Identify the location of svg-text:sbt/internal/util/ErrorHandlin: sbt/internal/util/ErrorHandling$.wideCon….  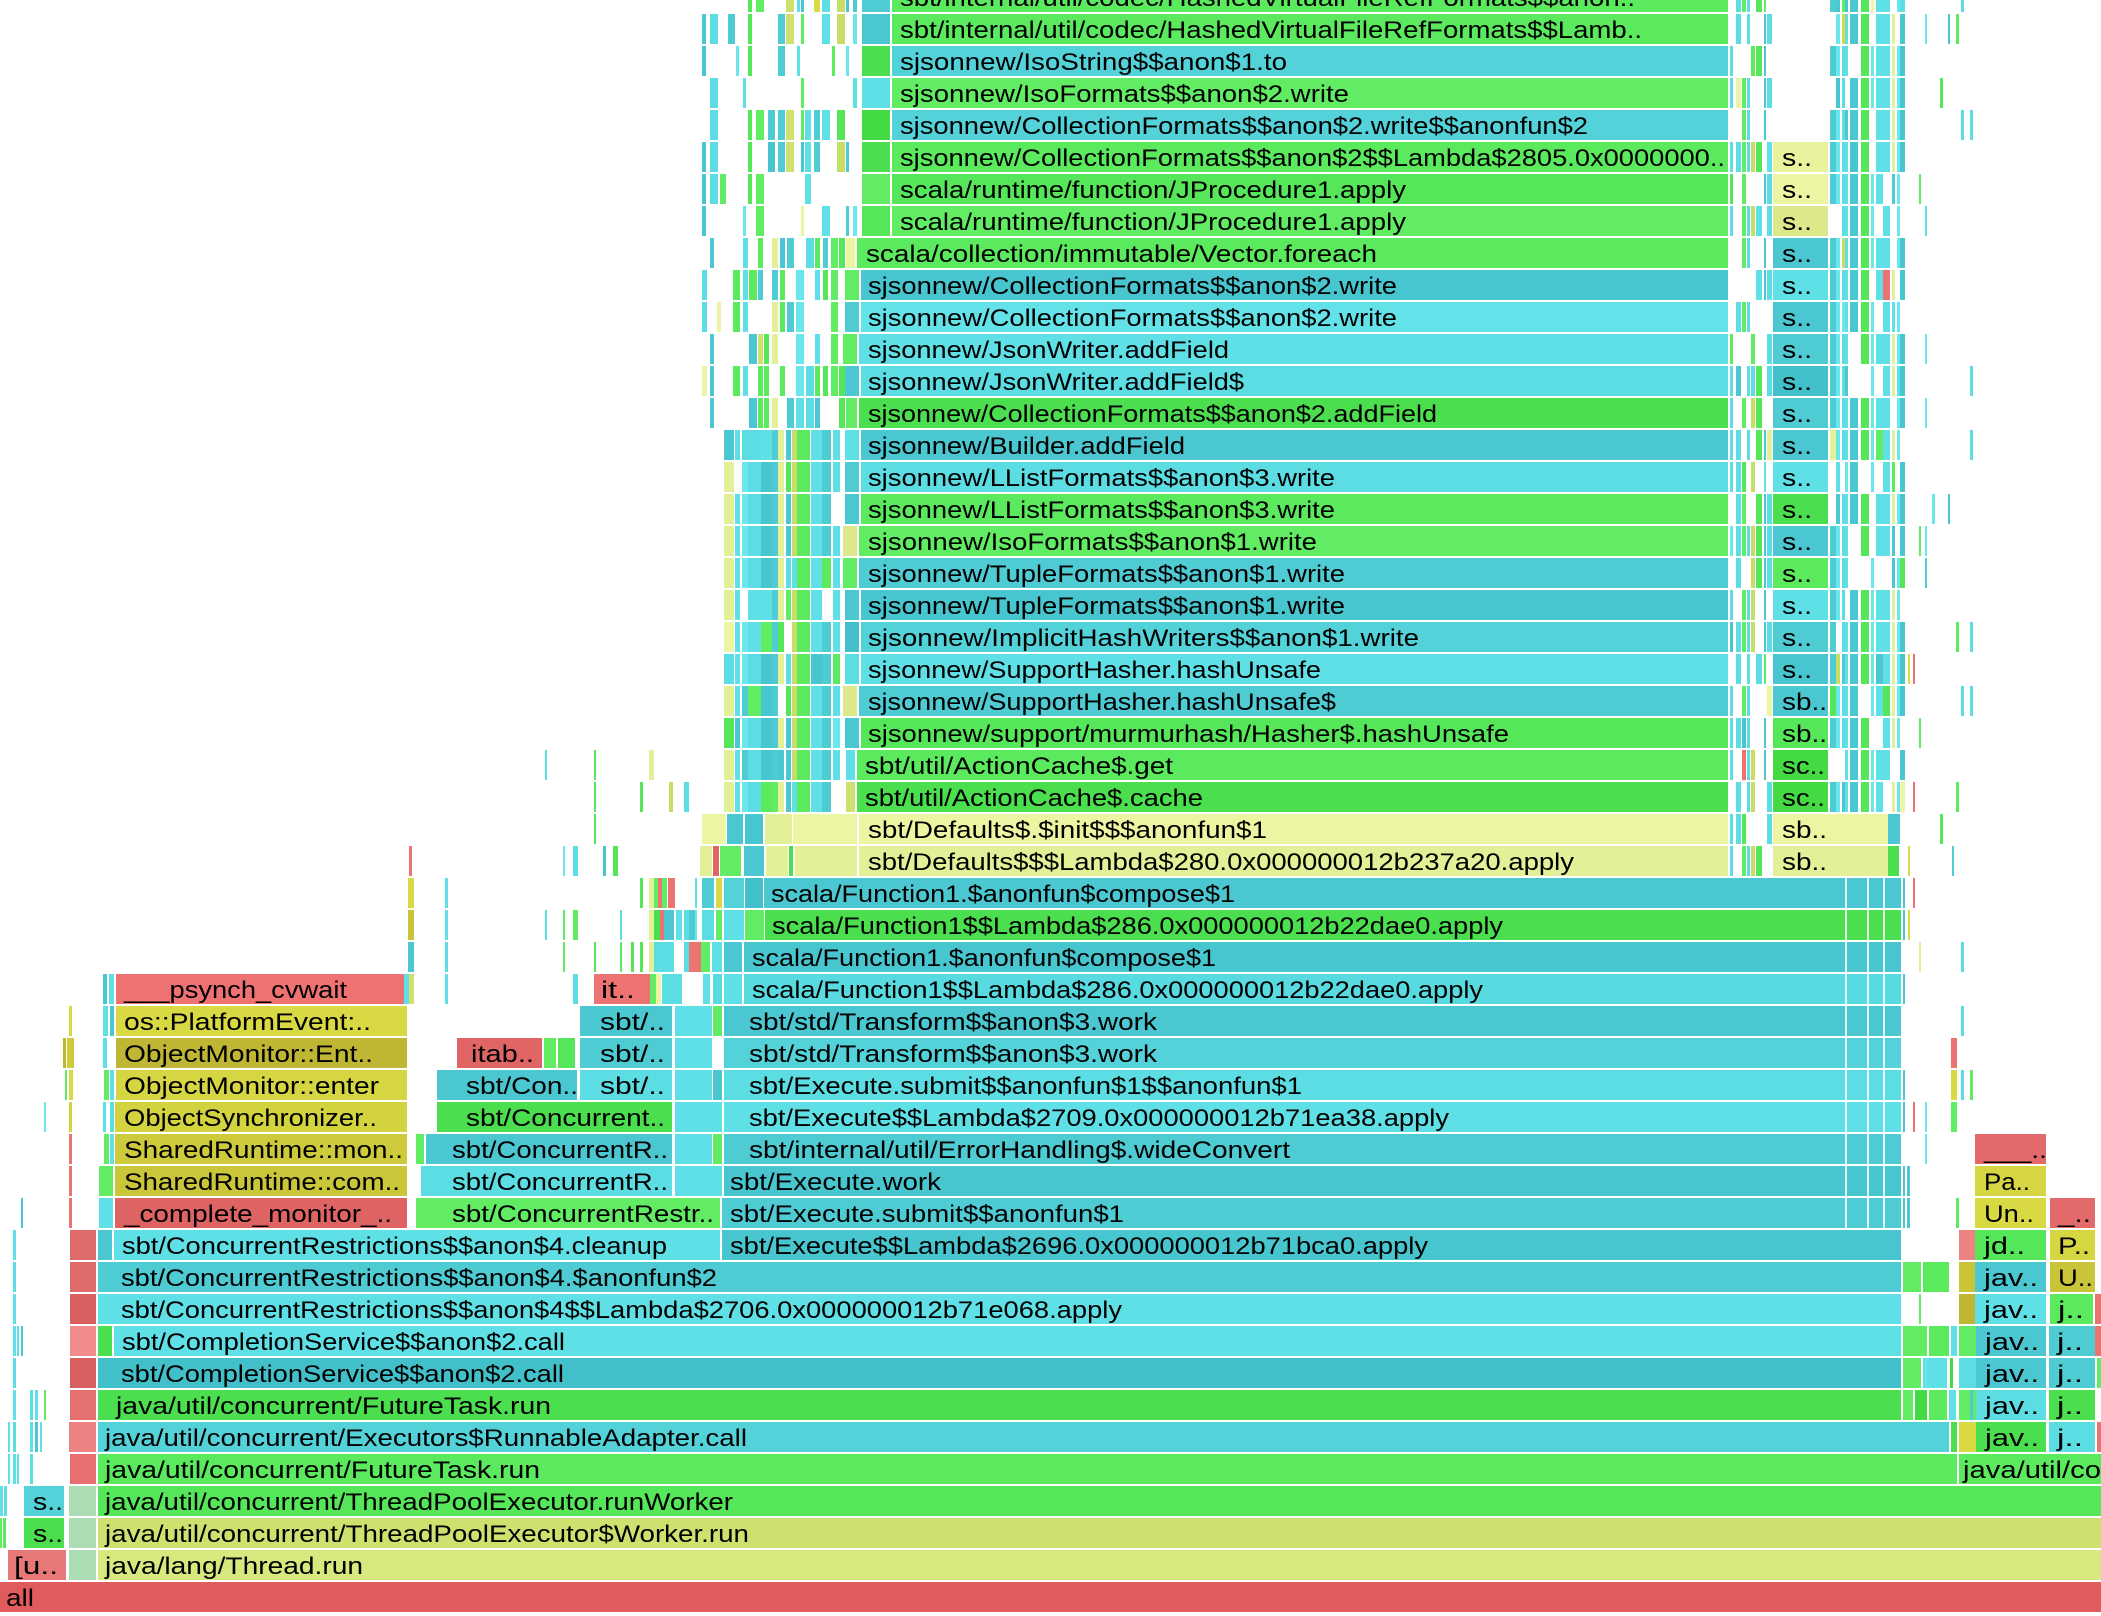
(1019, 1150).